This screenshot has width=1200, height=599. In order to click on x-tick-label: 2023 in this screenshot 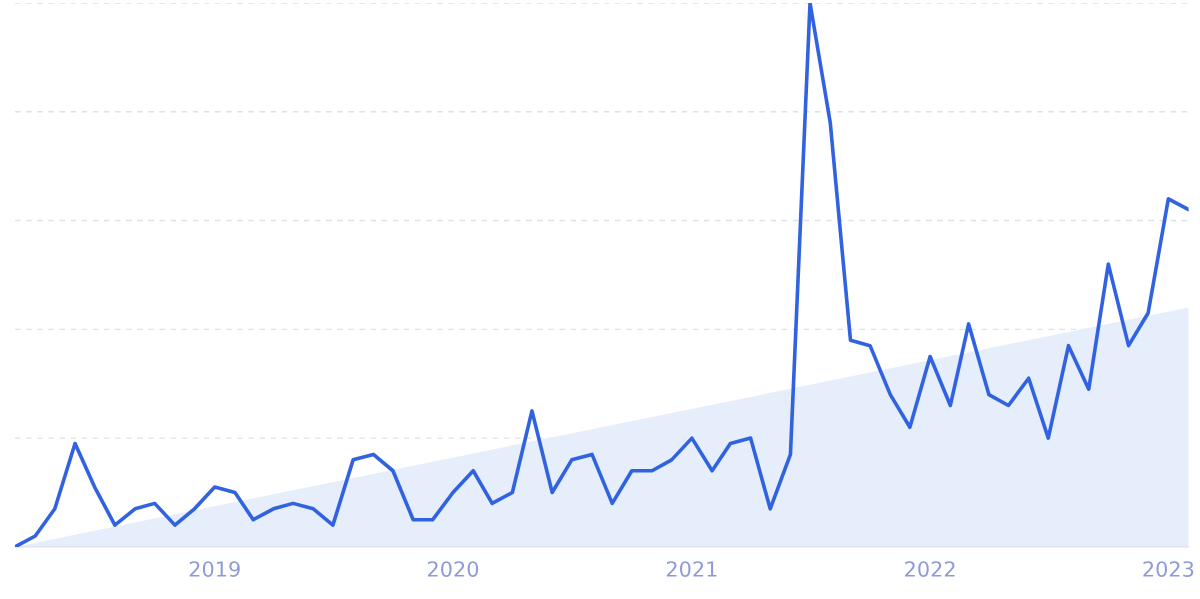, I will do `click(1168, 569)`.